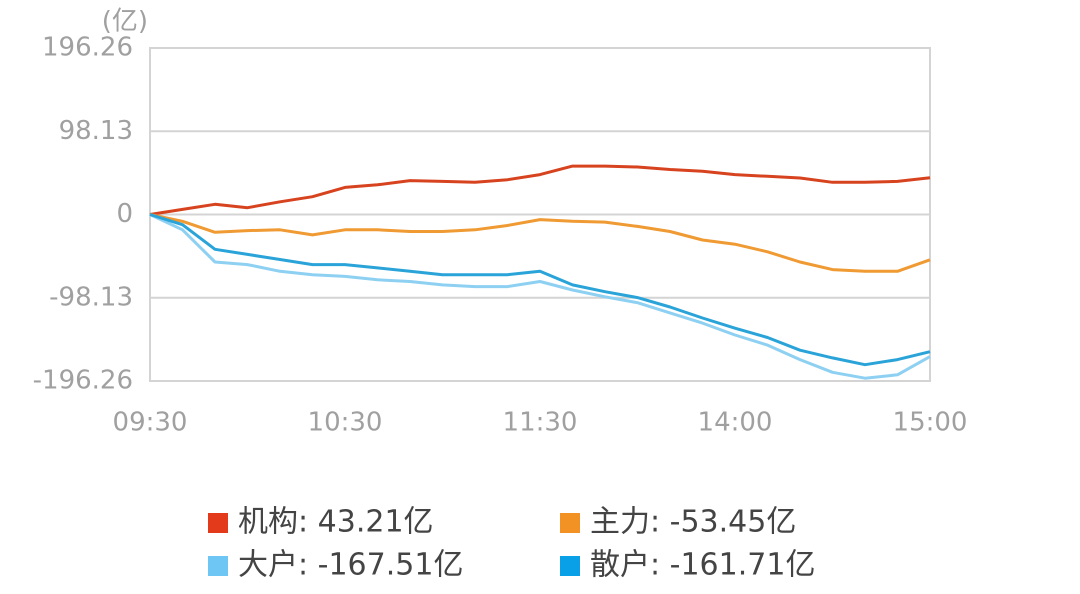 Image resolution: width=1080 pixels, height=594 pixels. I want to click on x-tick-label: 14:00, so click(735, 423).